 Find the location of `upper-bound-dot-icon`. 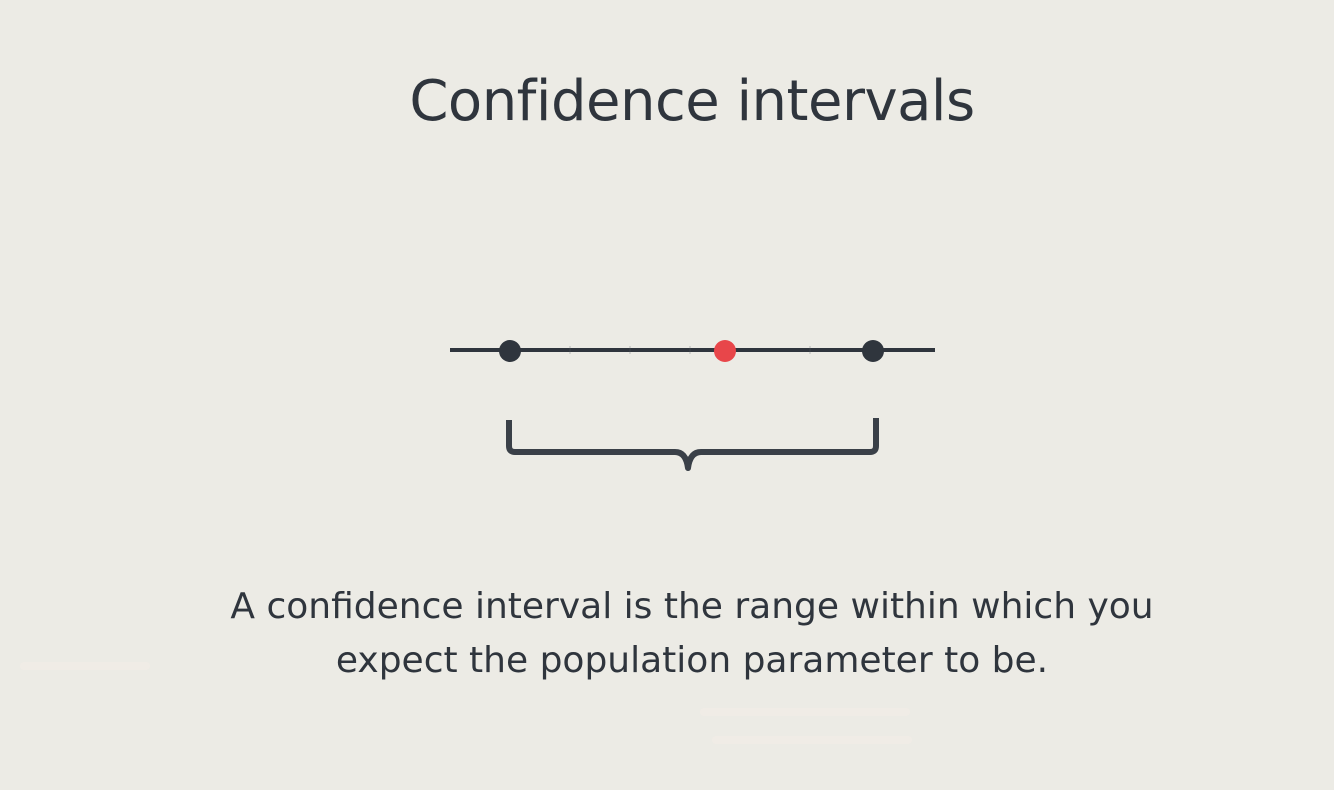

upper-bound-dot-icon is located at coordinates (873, 351).